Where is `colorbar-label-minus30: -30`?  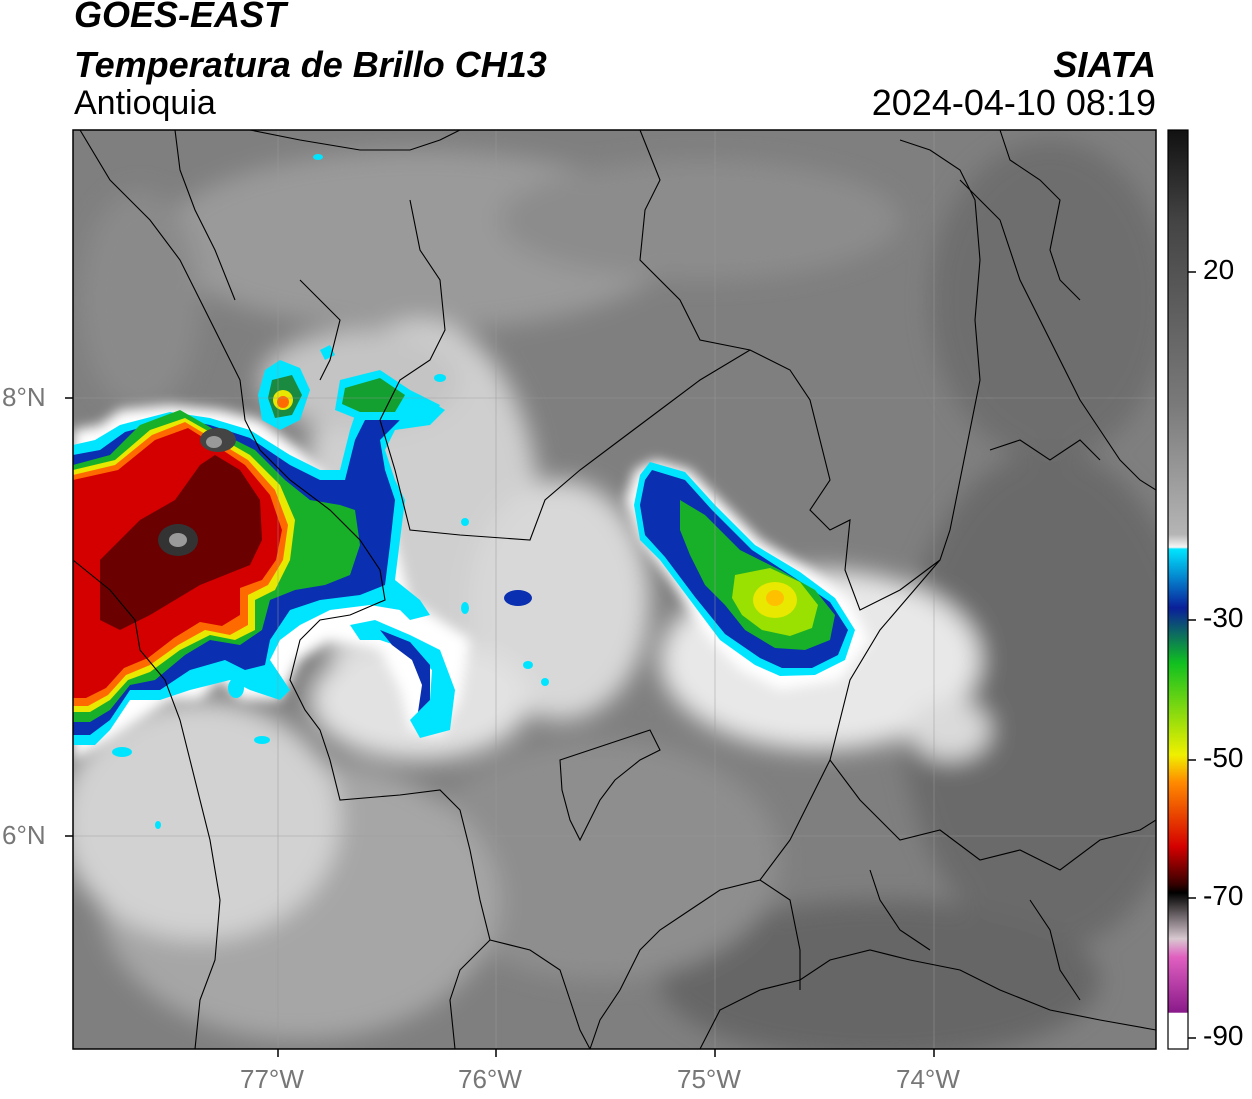
colorbar-label-minus30: -30 is located at coordinates (1223, 617).